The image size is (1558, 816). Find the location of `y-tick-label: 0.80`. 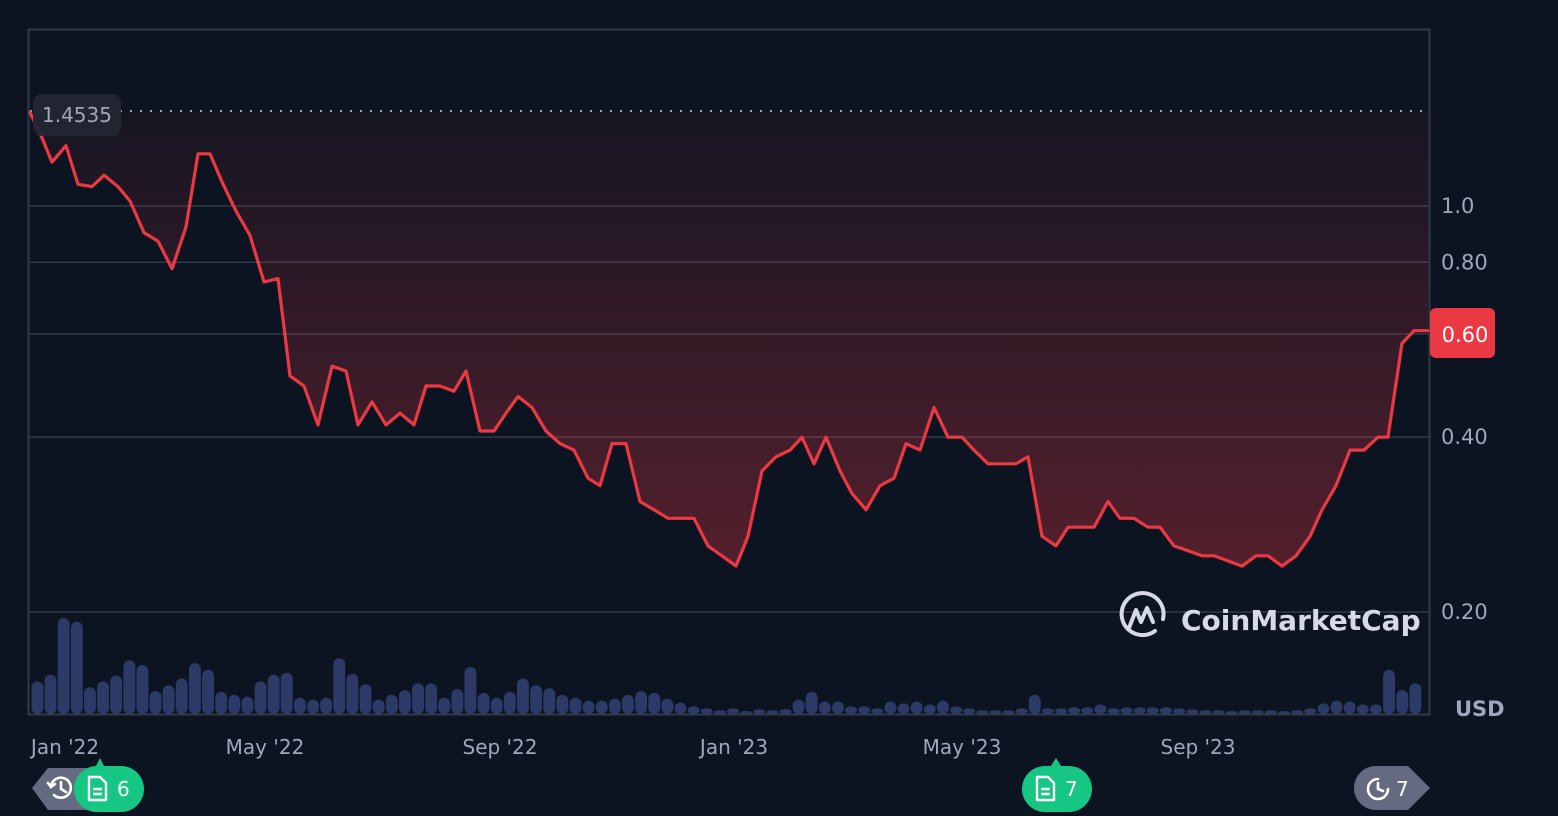

y-tick-label: 0.80 is located at coordinates (1464, 262).